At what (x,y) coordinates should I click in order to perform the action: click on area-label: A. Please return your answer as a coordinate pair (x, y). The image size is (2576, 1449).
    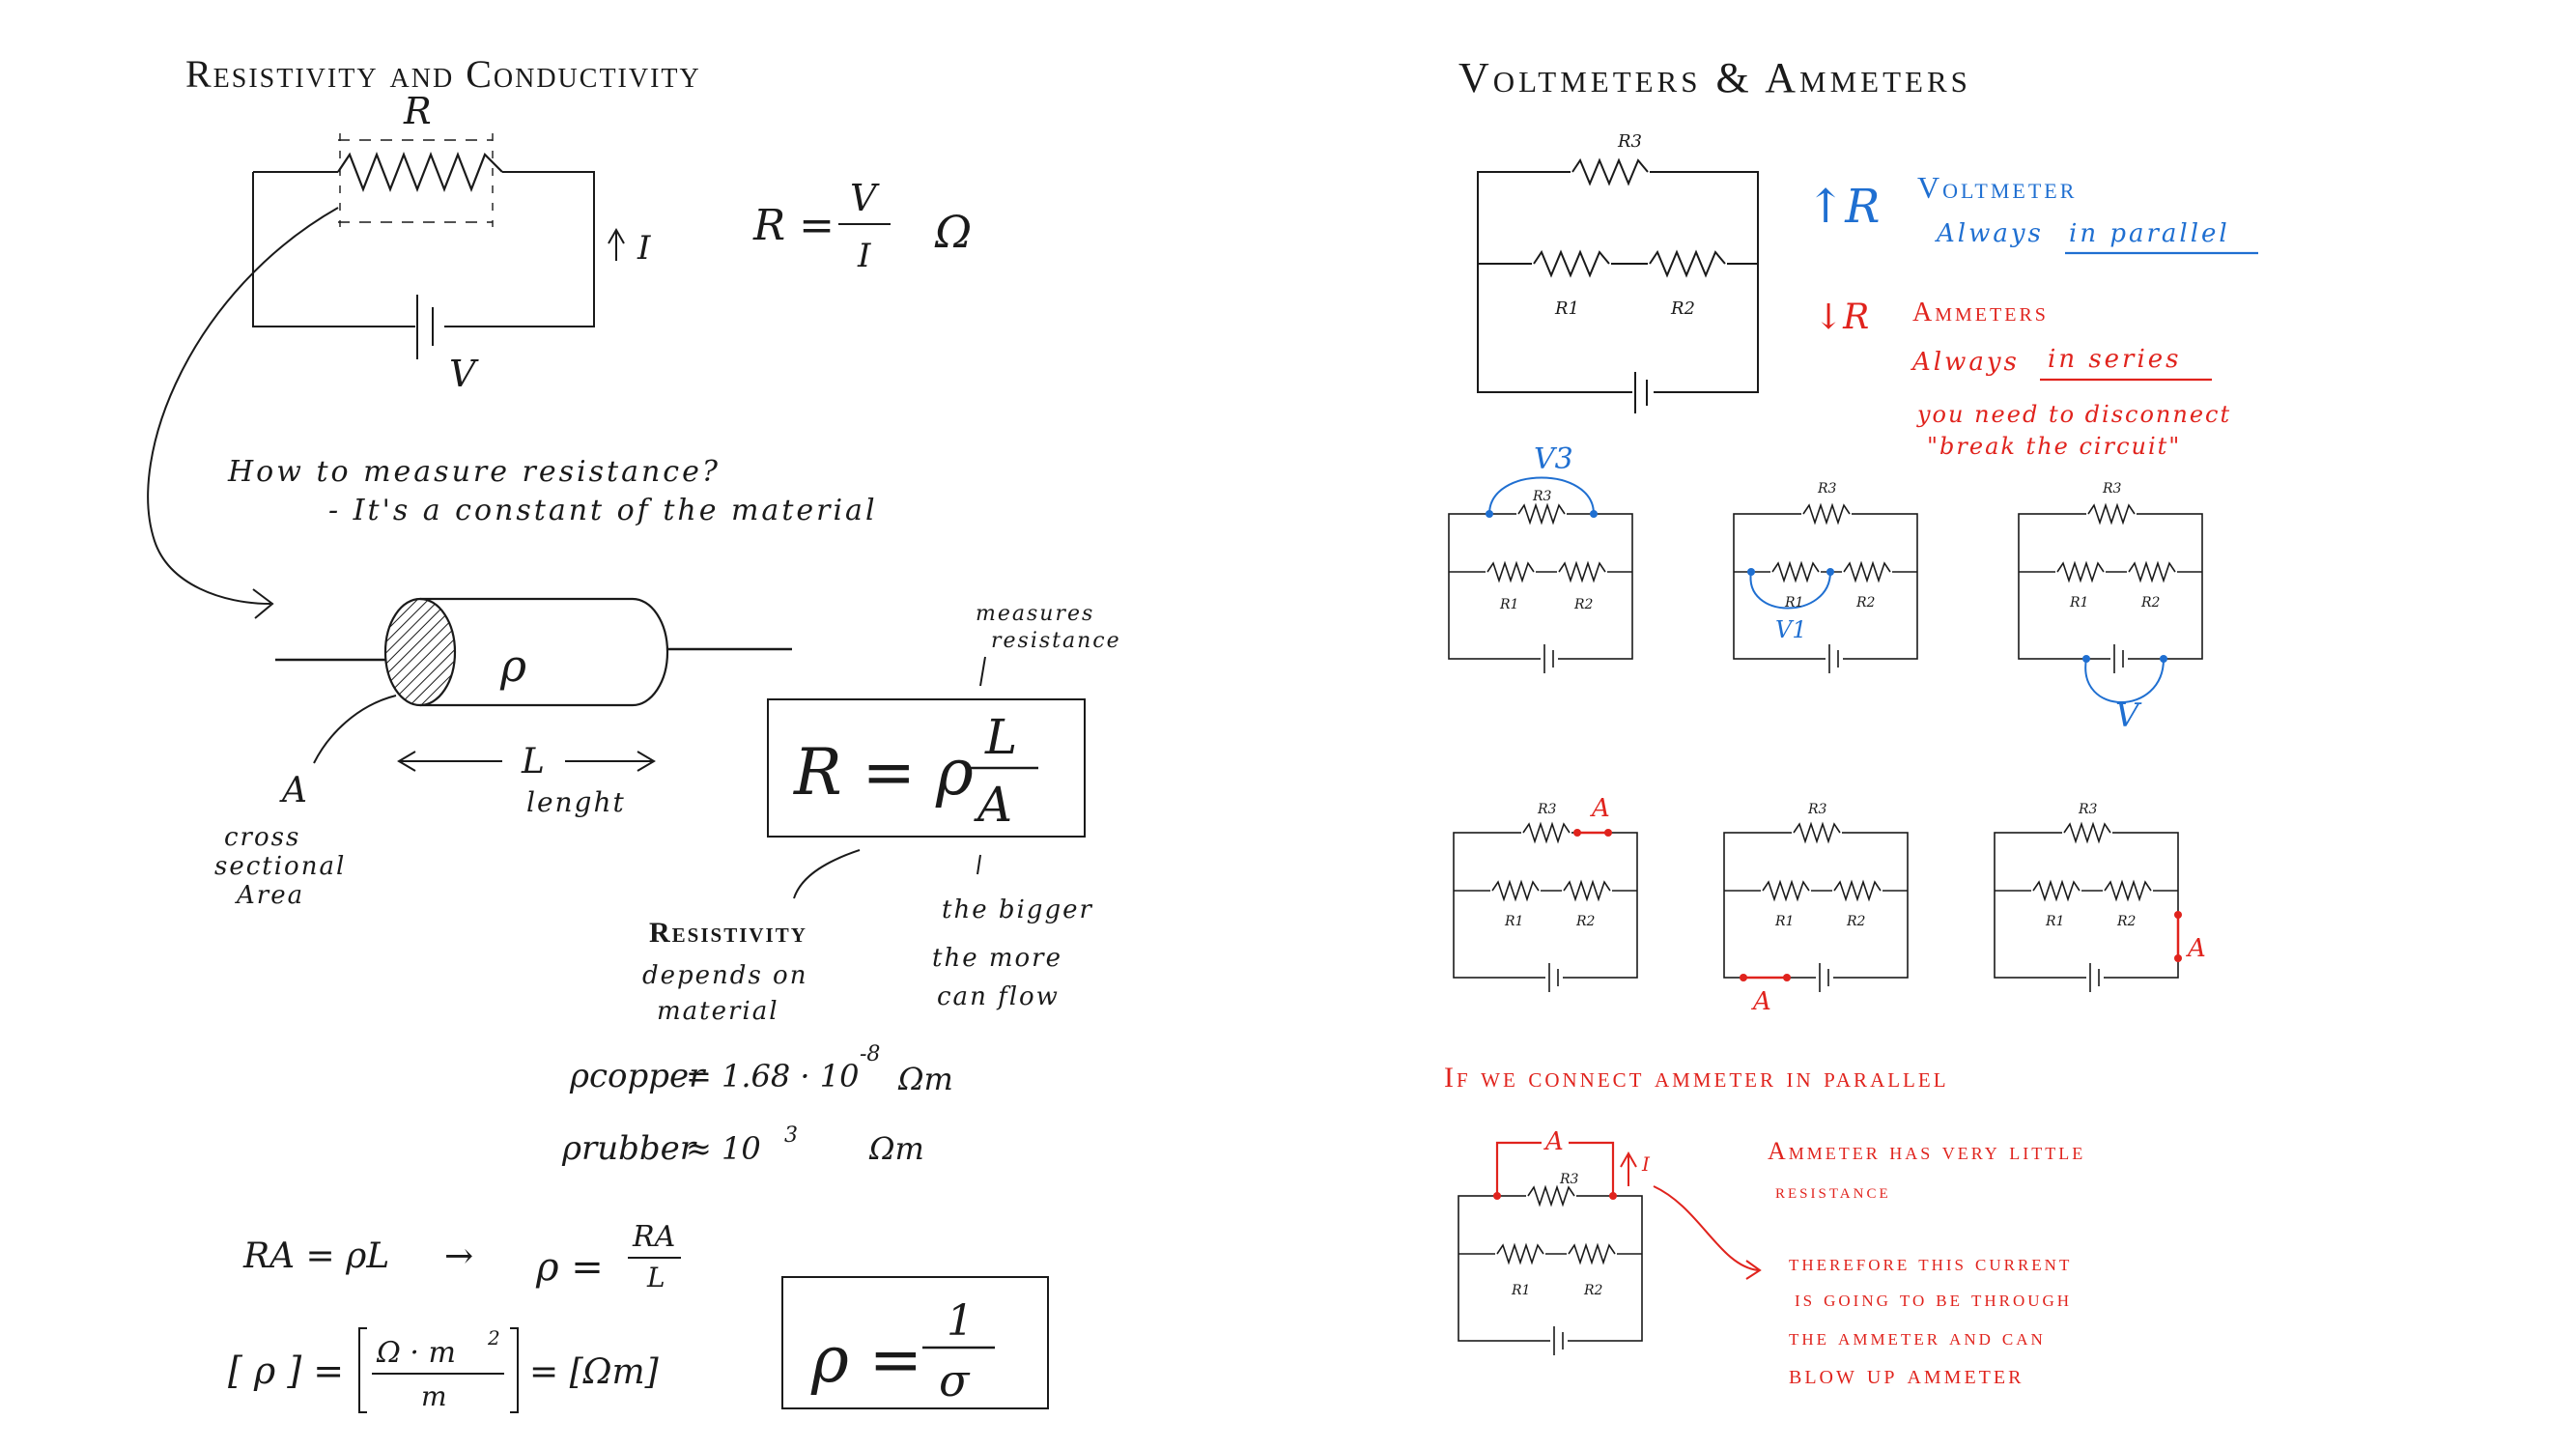
    Looking at the image, I should click on (293, 790).